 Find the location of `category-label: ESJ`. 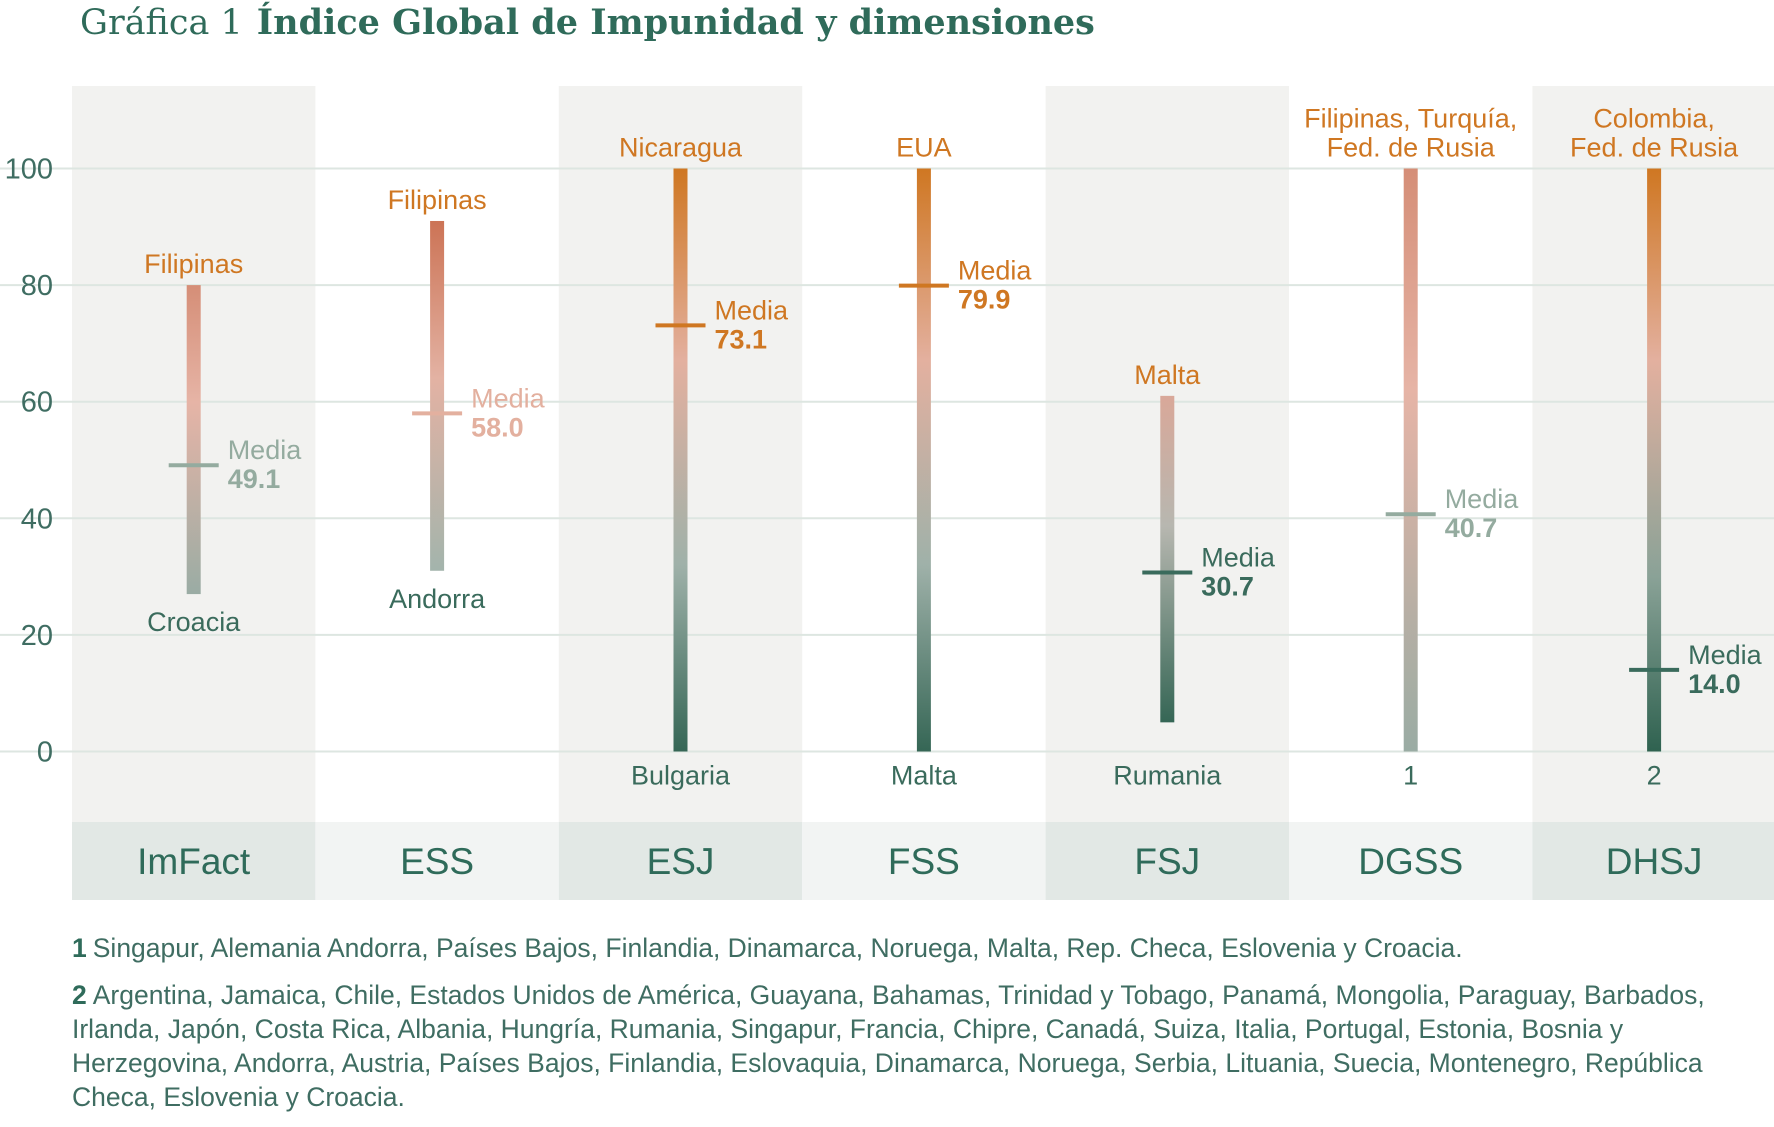

category-label: ESJ is located at coordinates (681, 861).